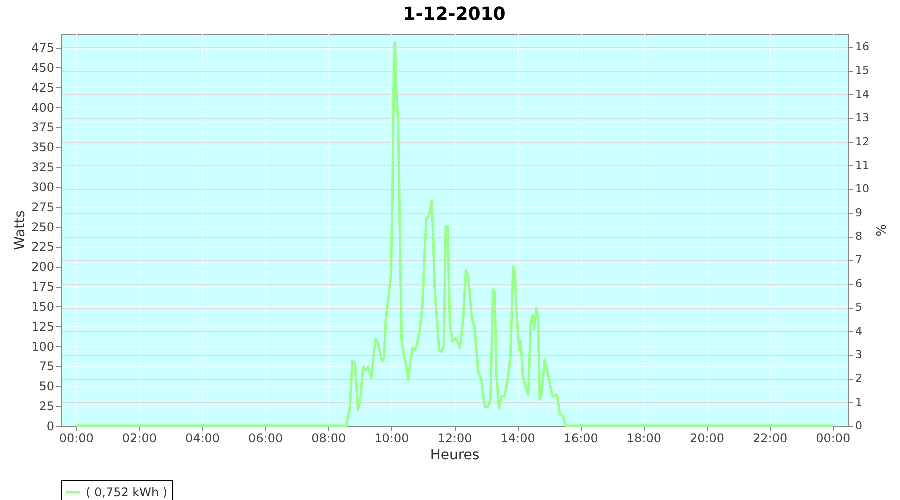  What do you see at coordinates (202, 439) in the screenshot?
I see `x-tick-label: 04:00` at bounding box center [202, 439].